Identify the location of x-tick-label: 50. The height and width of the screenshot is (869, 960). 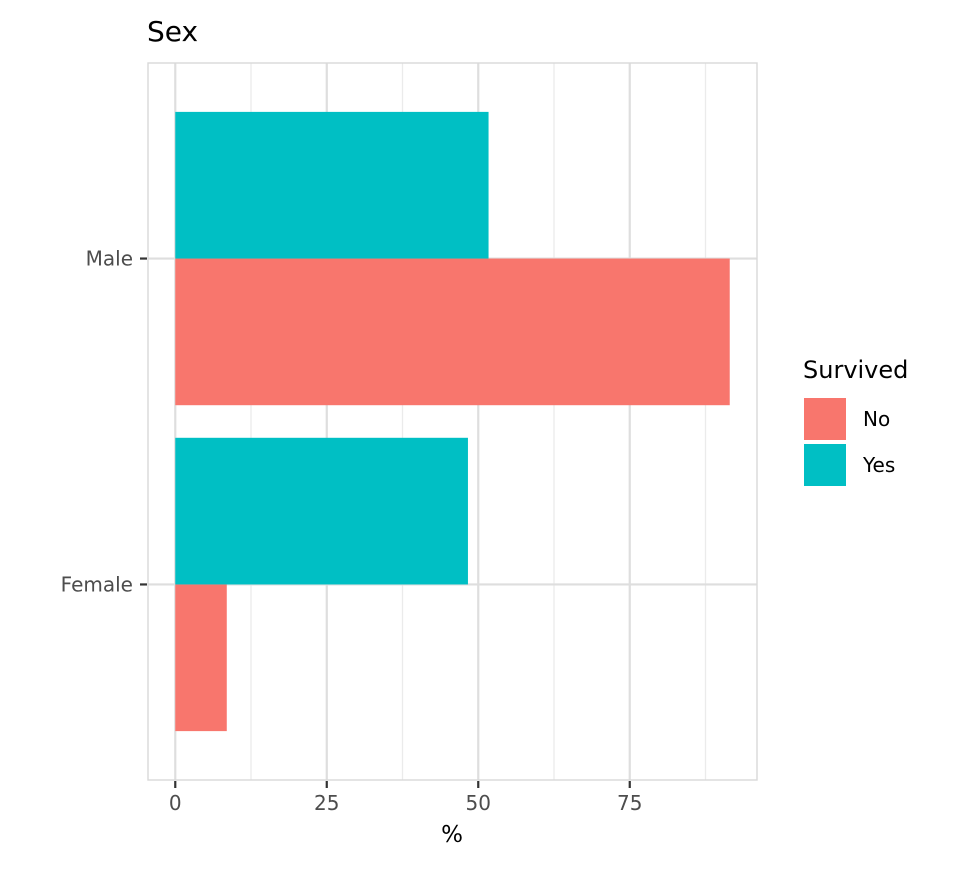
(478, 803).